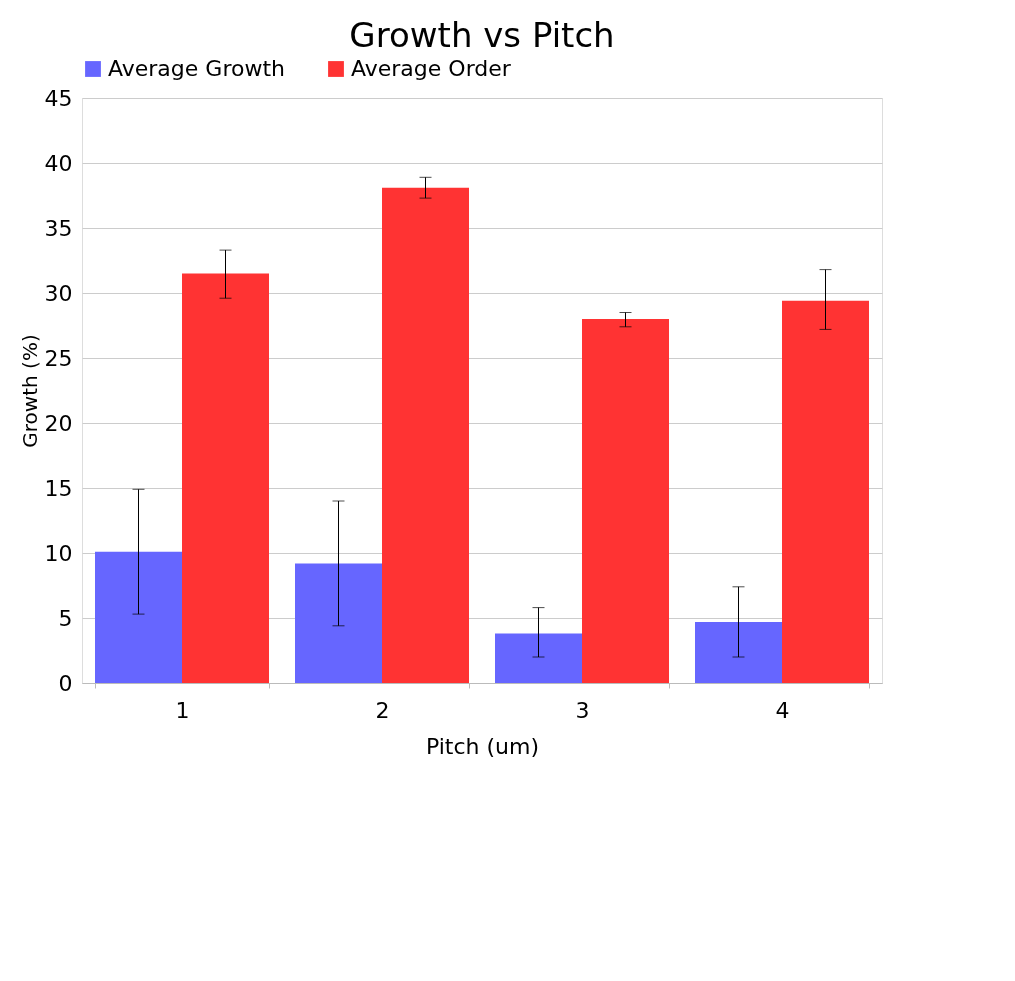 The width and height of the screenshot is (1015, 981). Describe the element at coordinates (58, 358) in the screenshot. I see `y-tick-label: 25` at that location.